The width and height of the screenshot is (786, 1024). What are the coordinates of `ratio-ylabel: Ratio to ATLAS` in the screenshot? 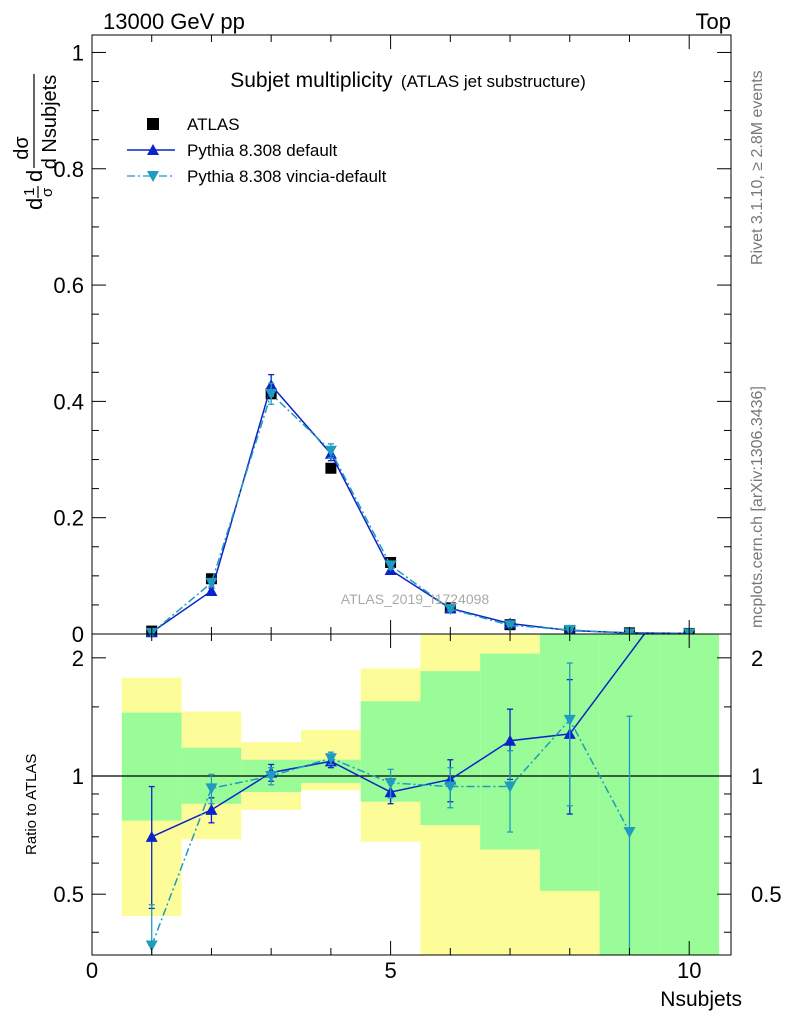 It's located at (31, 804).